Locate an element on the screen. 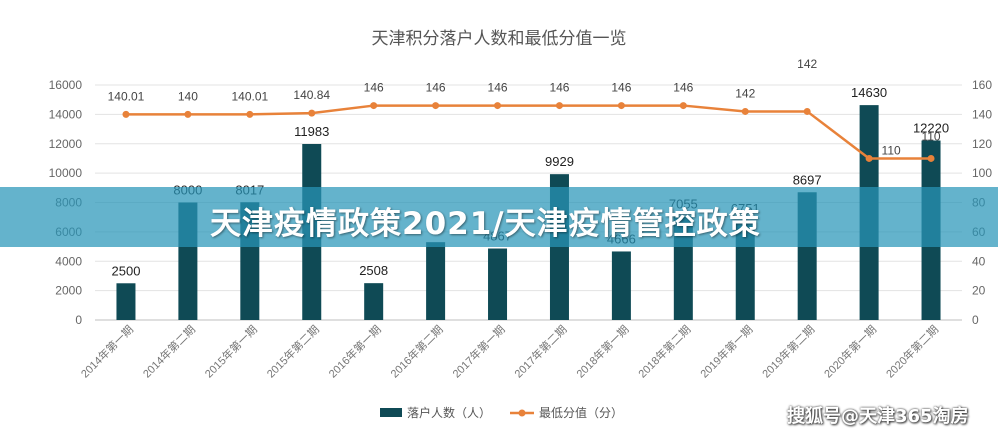 This screenshot has width=998, height=437. x-tick-label: 2016年第一期 is located at coordinates (354, 351).